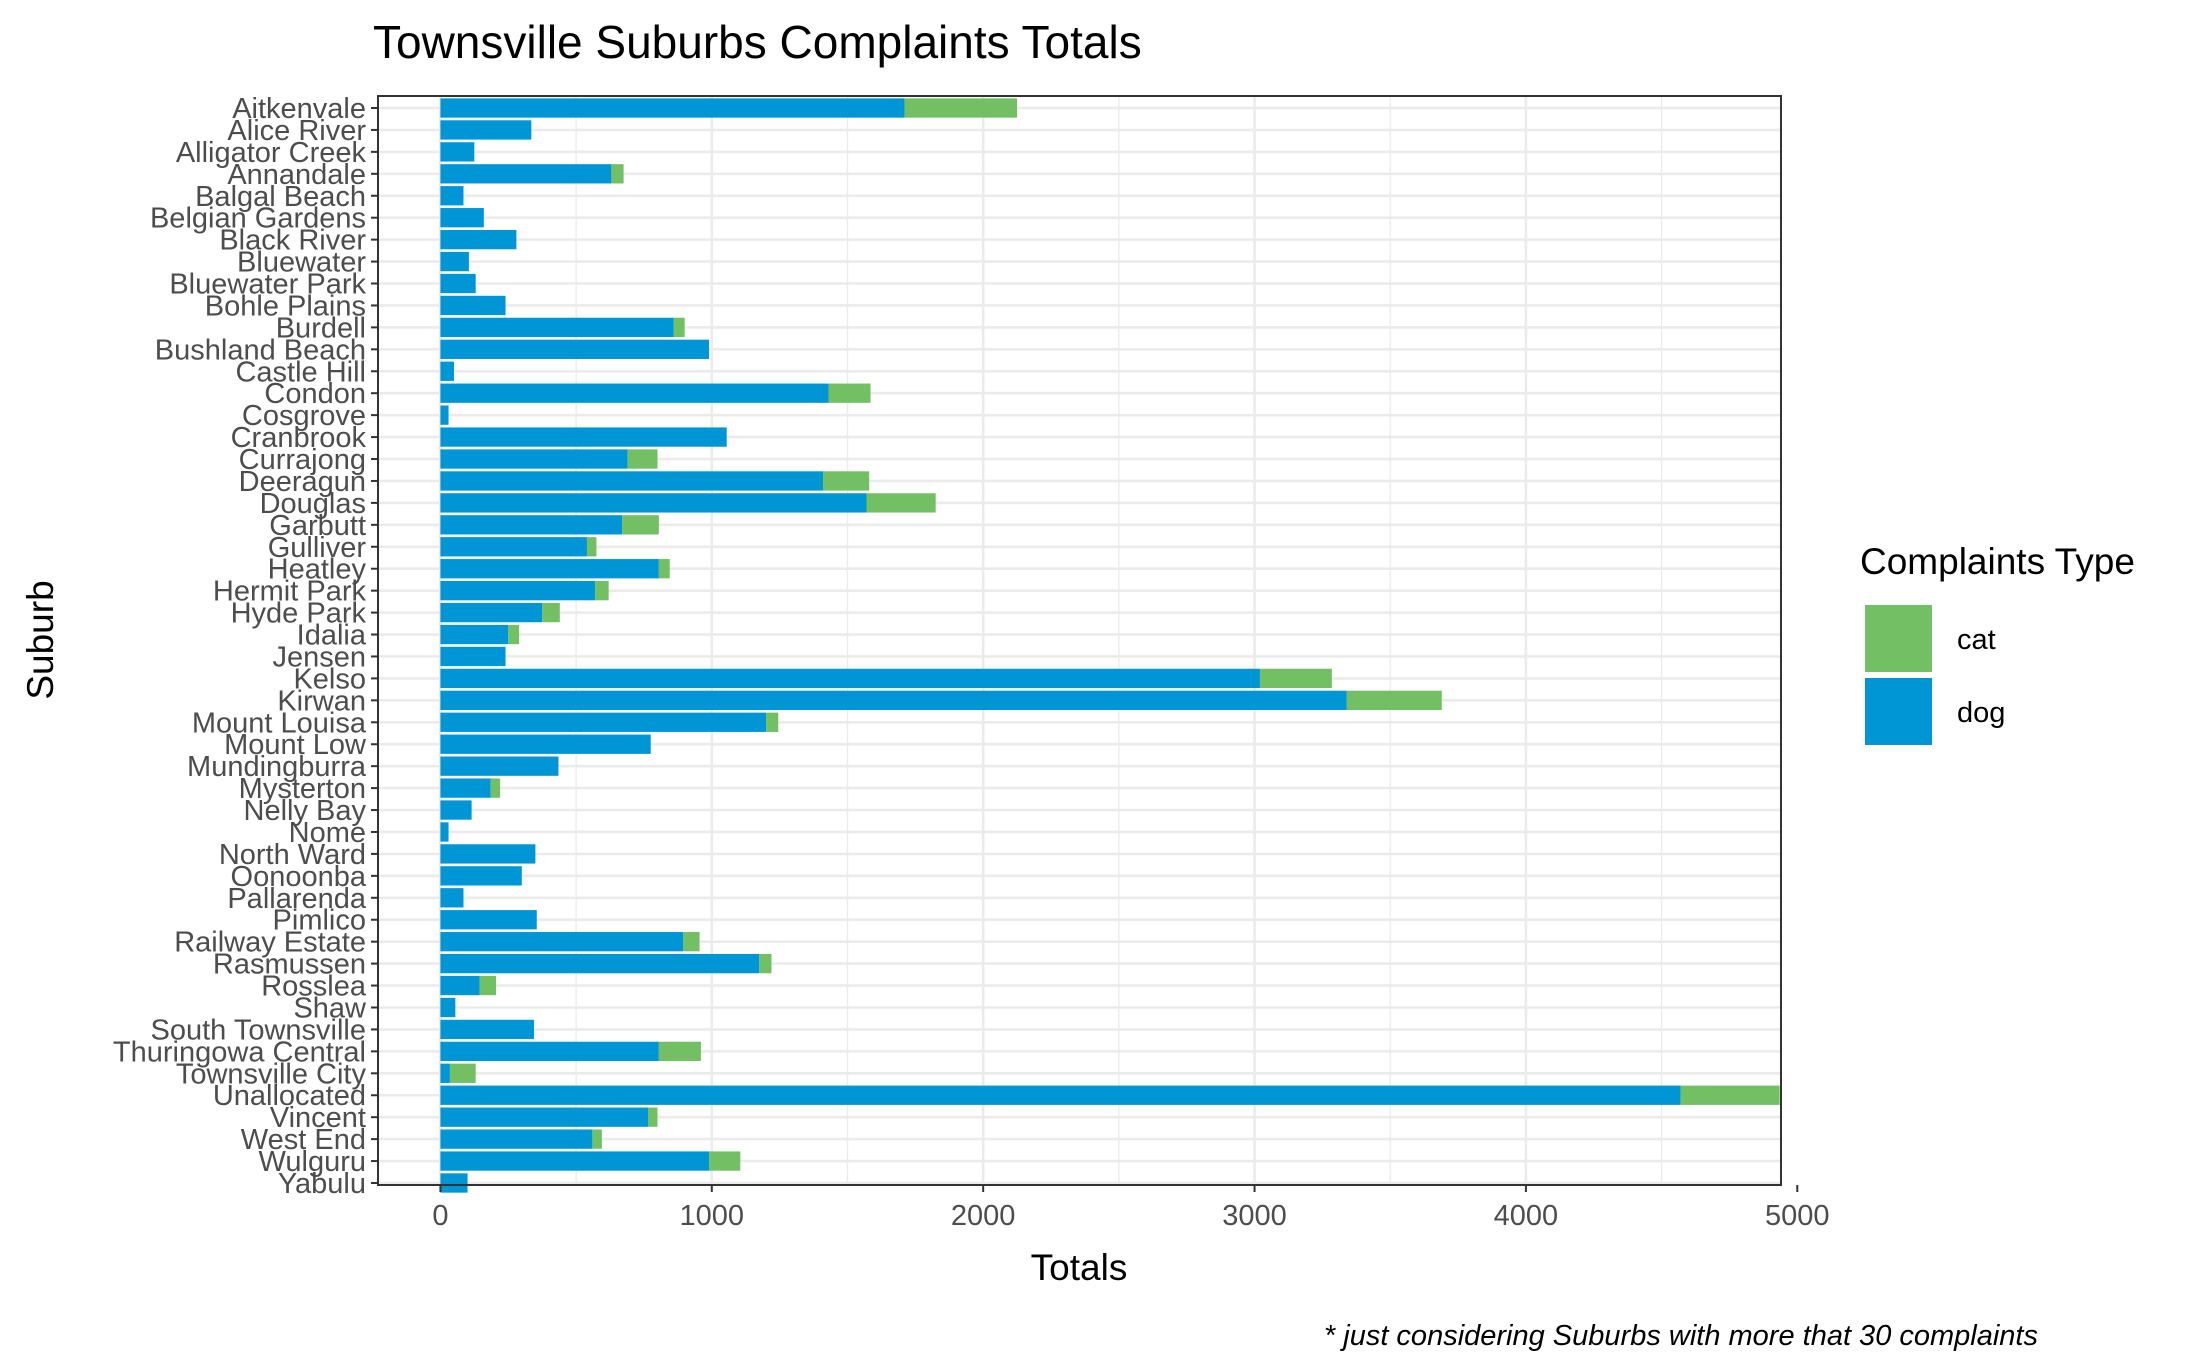 The width and height of the screenshot is (2200, 1357). Describe the element at coordinates (488, 985) in the screenshot. I see `bar-cat-rosslea` at that location.